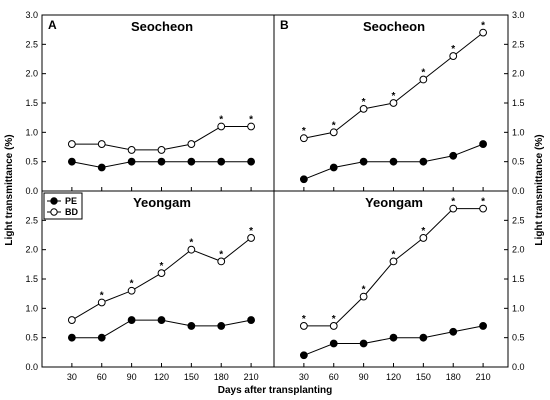 The image size is (550, 400). I want to click on y-tick-label-left-bottom: 0.5, so click(31, 338).